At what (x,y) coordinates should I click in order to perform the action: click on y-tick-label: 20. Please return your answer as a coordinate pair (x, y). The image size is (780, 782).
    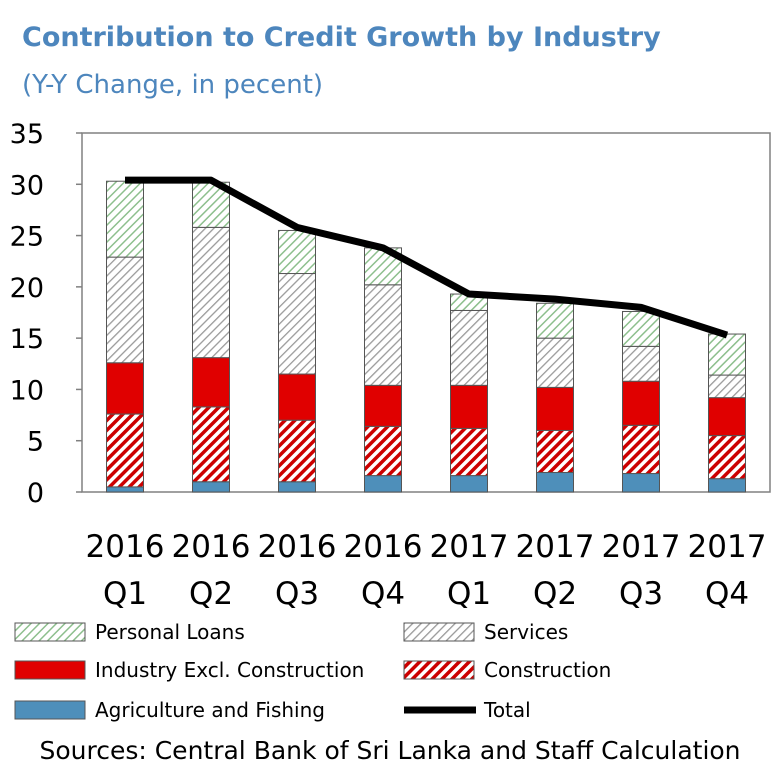
    Looking at the image, I should click on (27, 288).